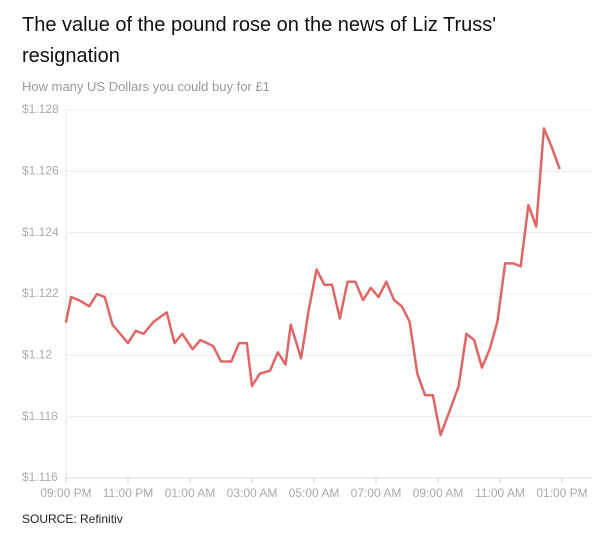  What do you see at coordinates (72, 519) in the screenshot?
I see `source-note: SOURCE: Refinitiv` at bounding box center [72, 519].